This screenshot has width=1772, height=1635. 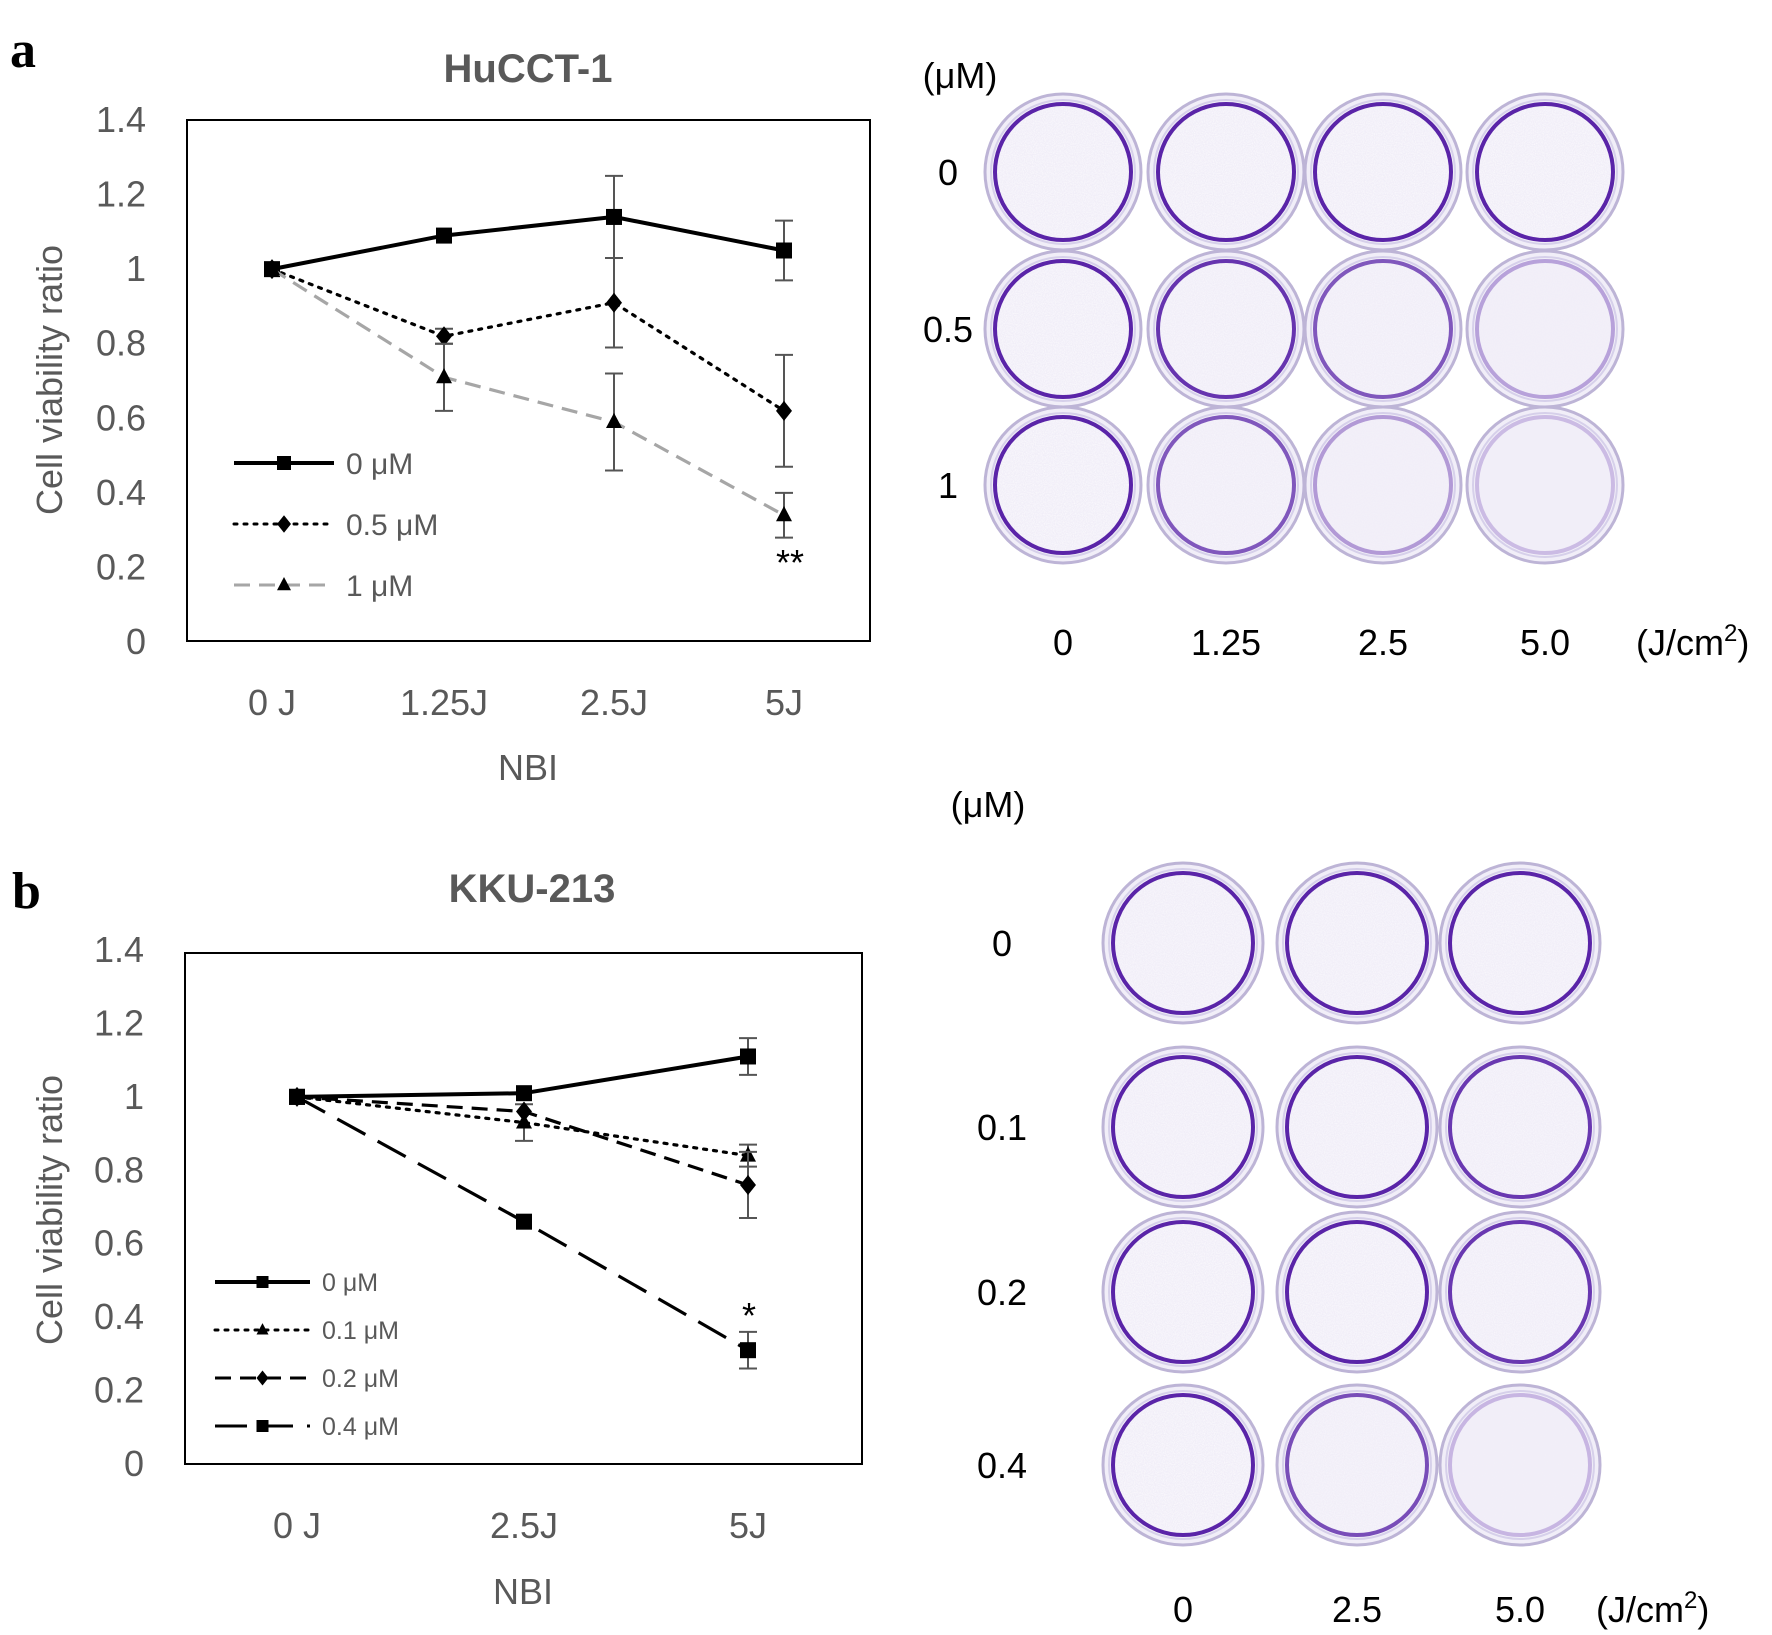 I want to click on chart-b-series, so click(x=523, y=1203).